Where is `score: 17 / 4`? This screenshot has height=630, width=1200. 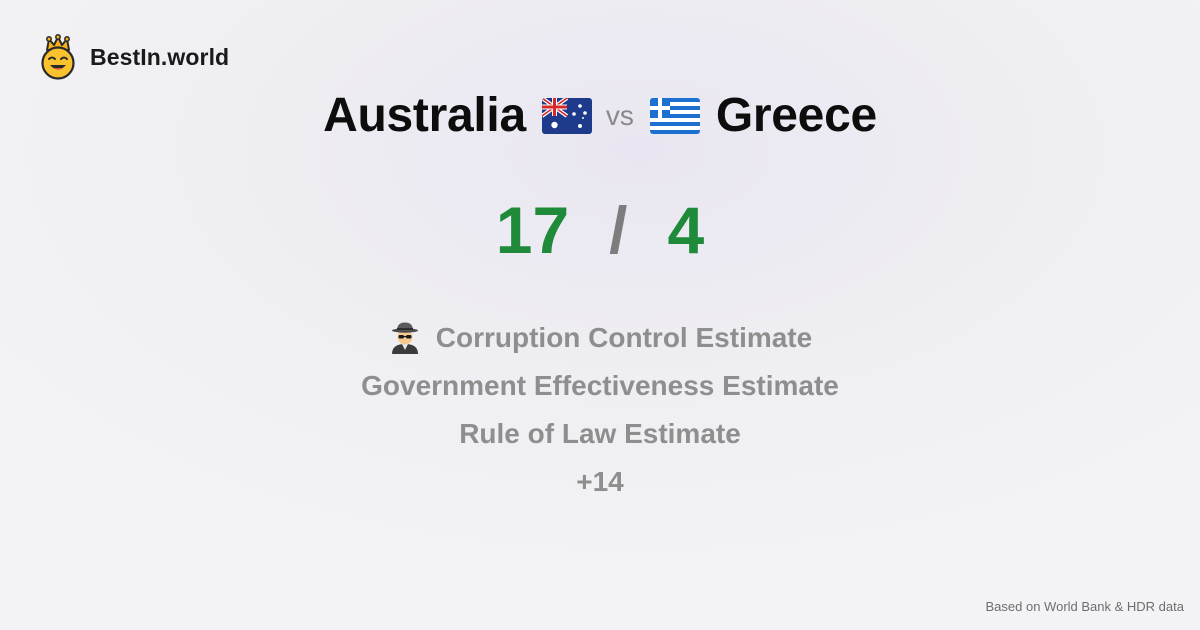 score: 17 / 4 is located at coordinates (600, 230).